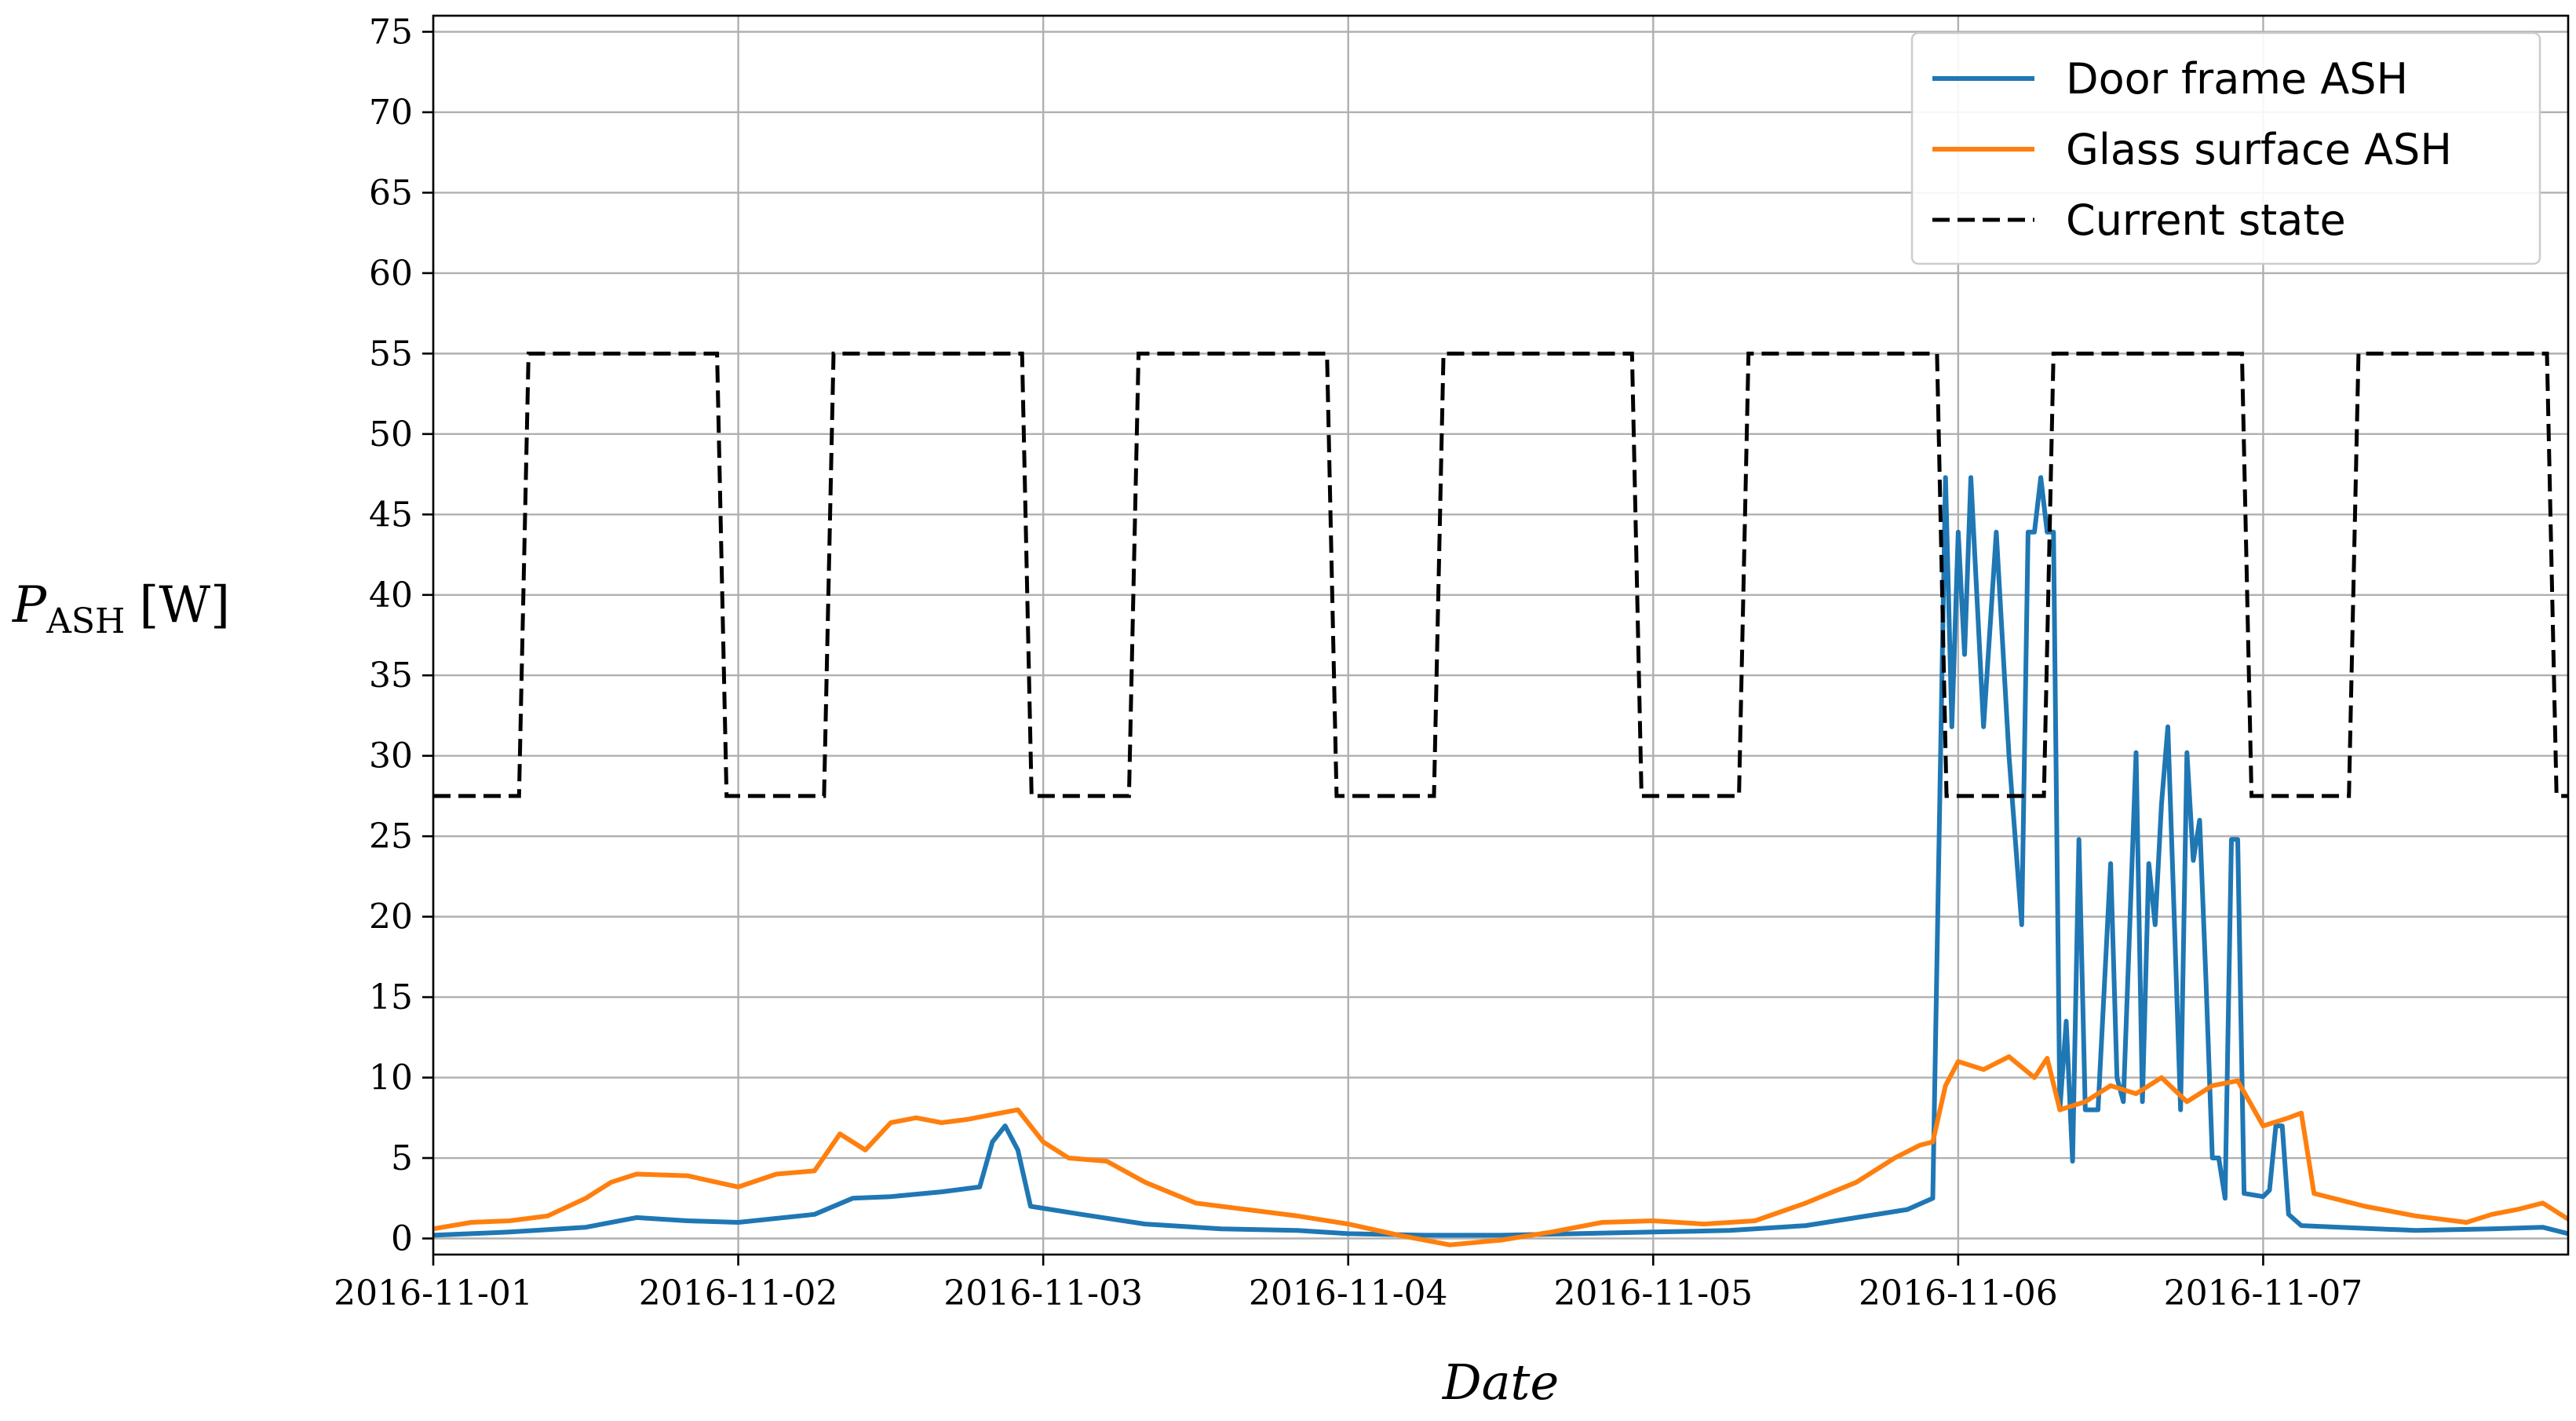 The height and width of the screenshot is (1421, 2576). I want to click on y-tick-label: 75, so click(391, 32).